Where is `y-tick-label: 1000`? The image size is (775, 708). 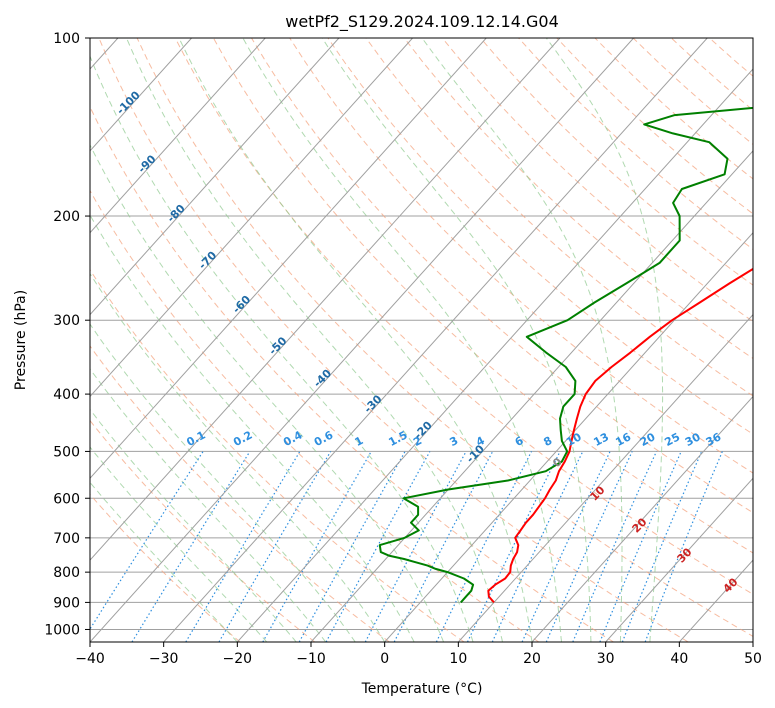
y-tick-label: 1000 is located at coordinates (62, 630).